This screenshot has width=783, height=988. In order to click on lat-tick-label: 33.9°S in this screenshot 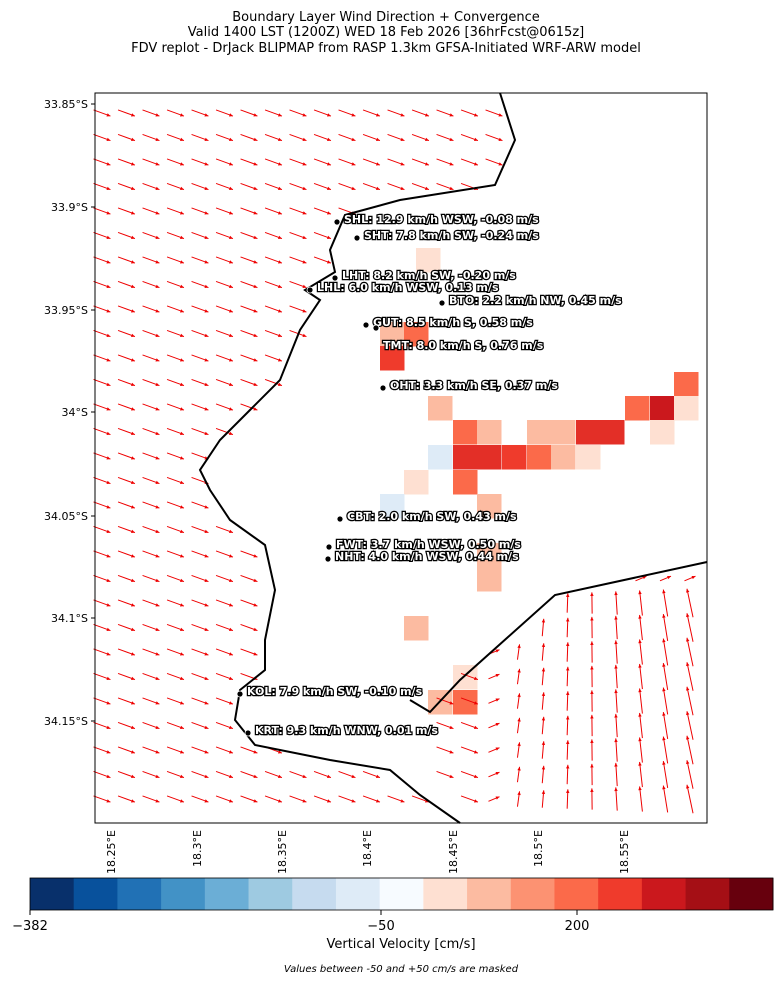, I will do `click(69, 207)`.